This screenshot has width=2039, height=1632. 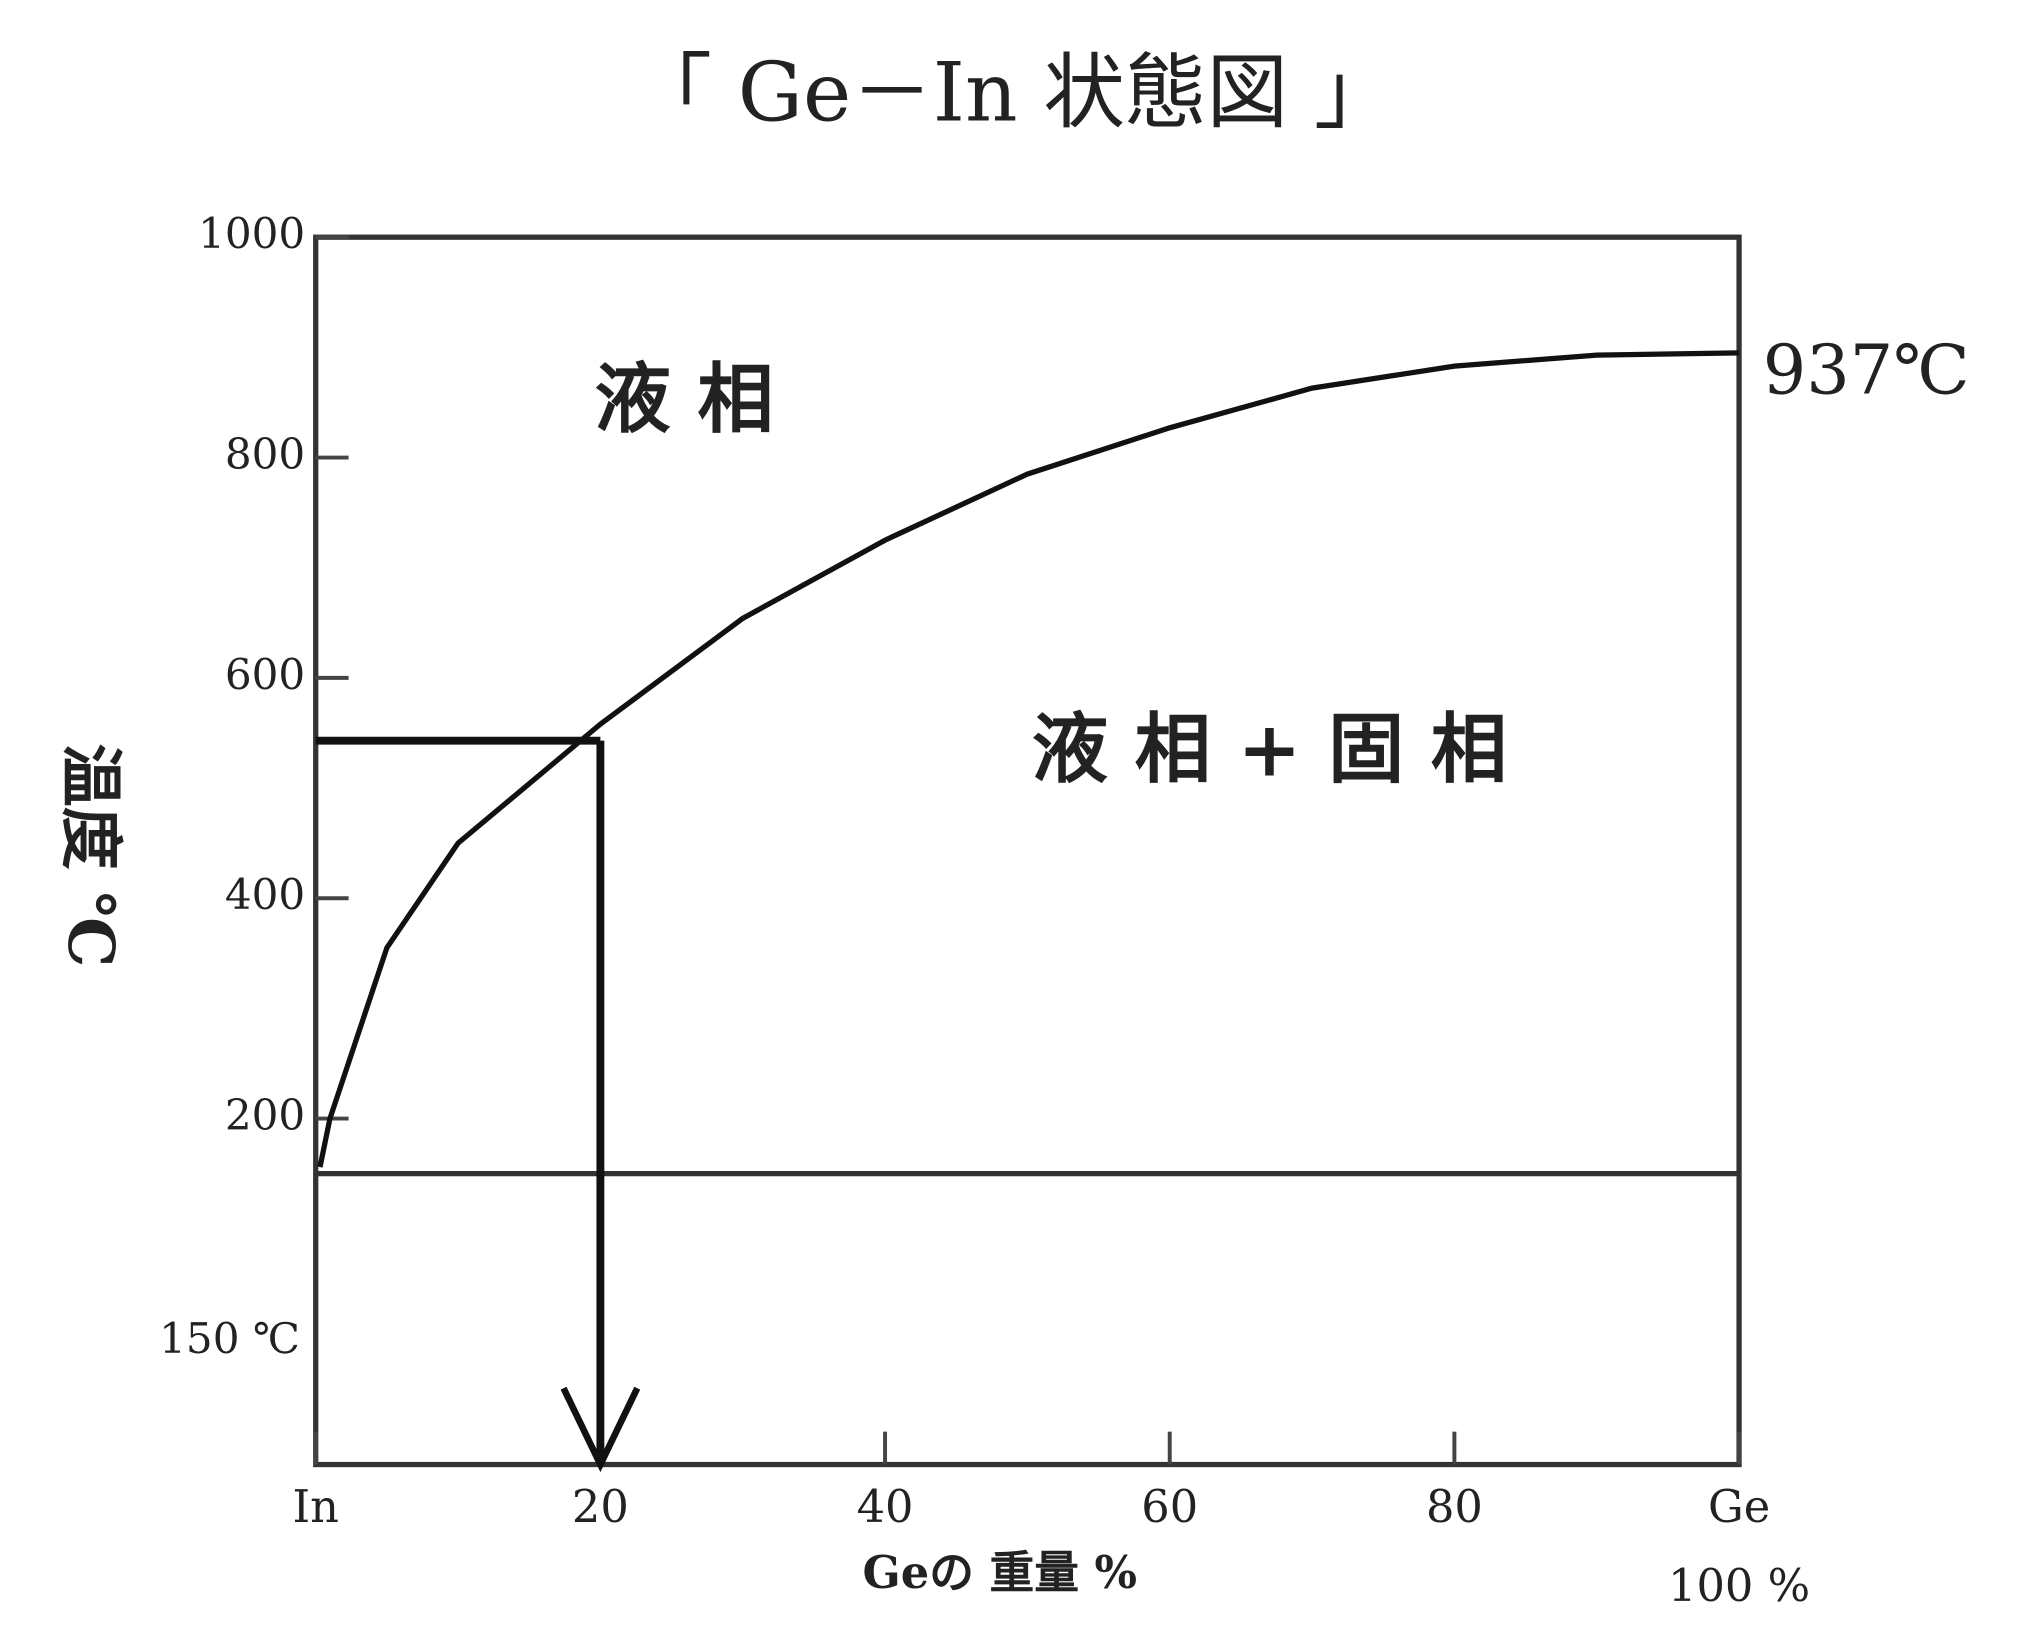 I want to click on chart-title: 「 Ge－In 状態図 」, so click(x=1012, y=93).